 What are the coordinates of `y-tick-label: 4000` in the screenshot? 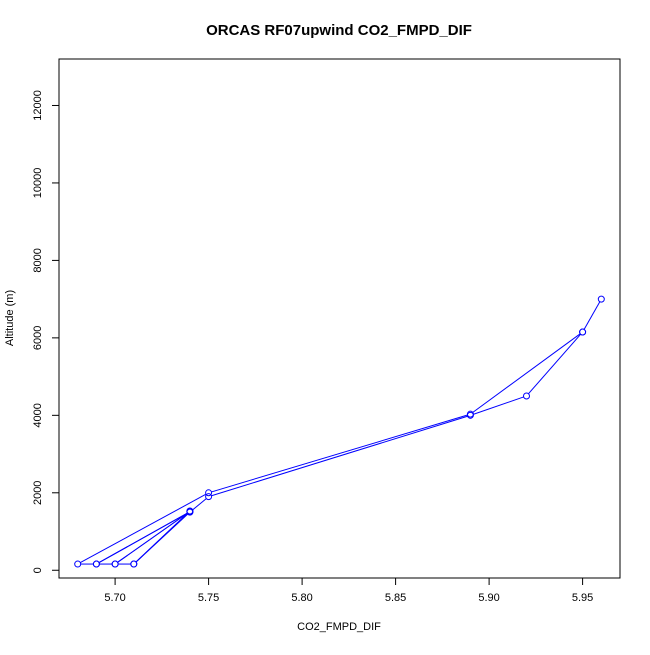 It's located at (38, 415).